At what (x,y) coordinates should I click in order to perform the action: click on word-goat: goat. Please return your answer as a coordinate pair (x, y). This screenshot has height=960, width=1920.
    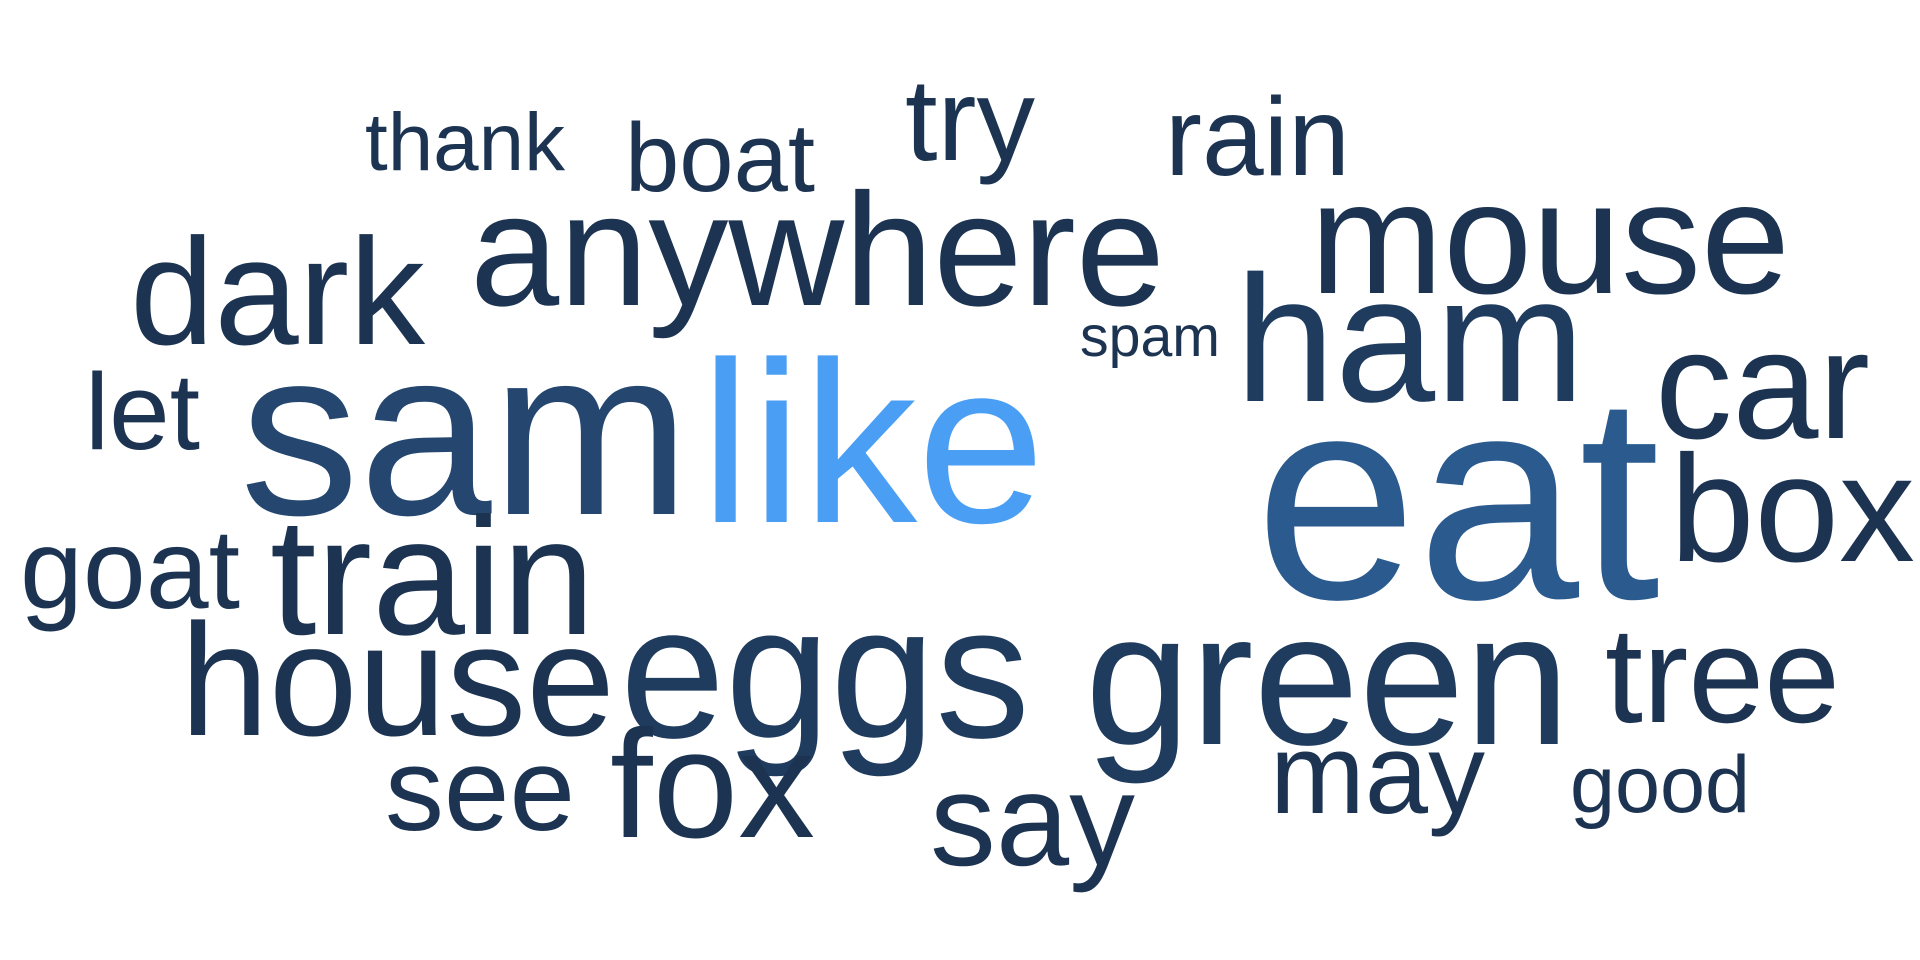
    Looking at the image, I should click on (130, 569).